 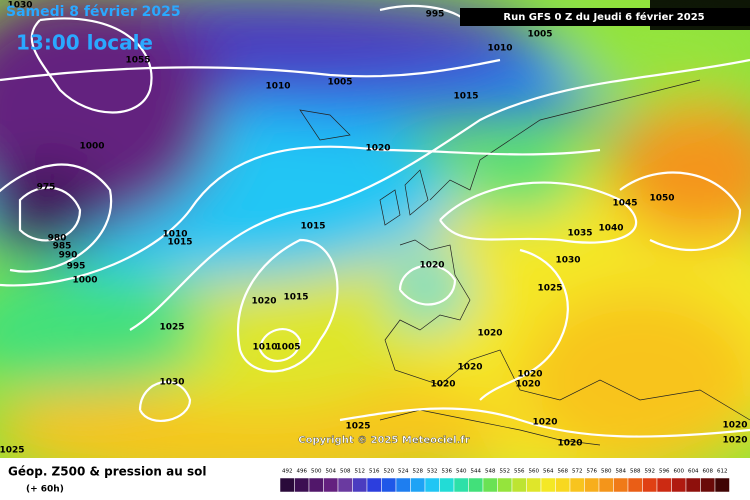 What do you see at coordinates (505, 472) in the screenshot?
I see `scale-label: 552` at bounding box center [505, 472].